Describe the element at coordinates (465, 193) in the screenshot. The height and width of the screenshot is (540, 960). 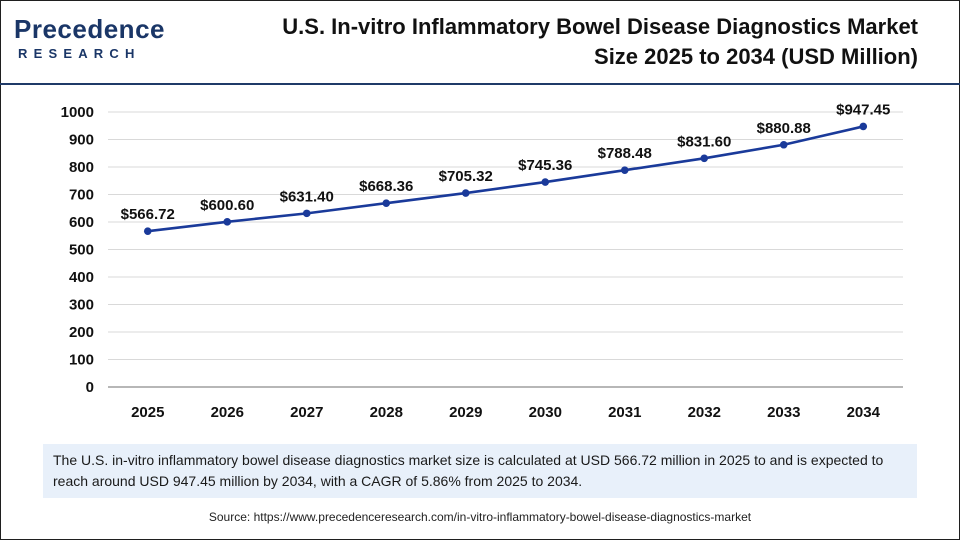
I see `data-point-2029` at that location.